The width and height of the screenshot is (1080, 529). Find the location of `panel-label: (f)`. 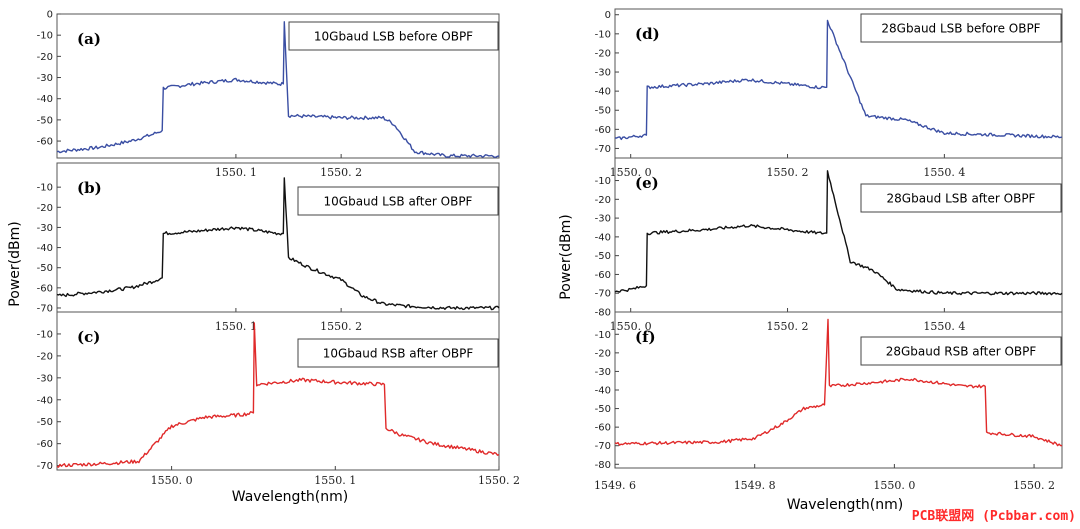

panel-label: (f) is located at coordinates (645, 337).